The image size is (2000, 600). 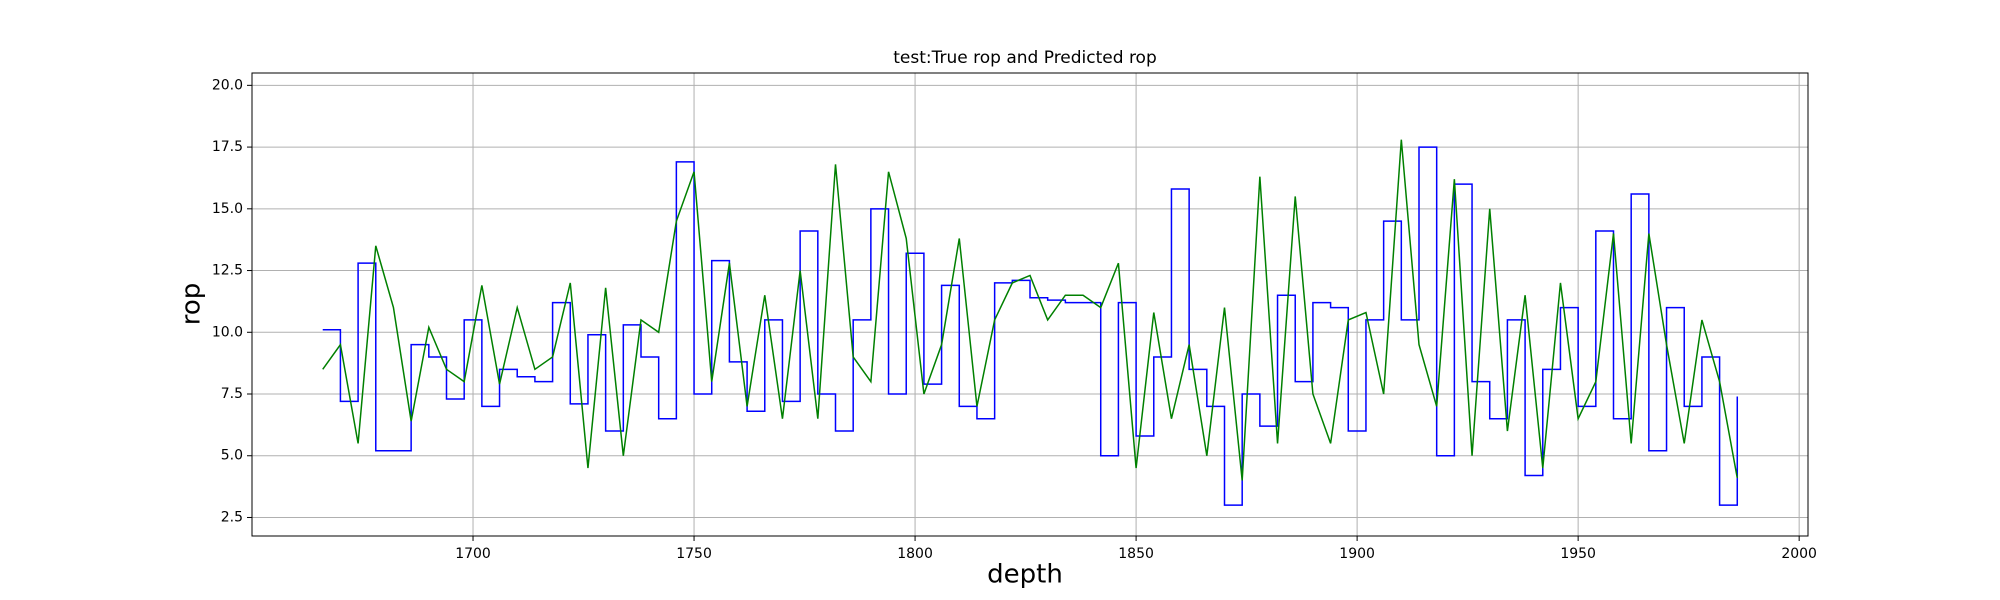 I want to click on x-tick-label: 1900, so click(x=1357, y=554).